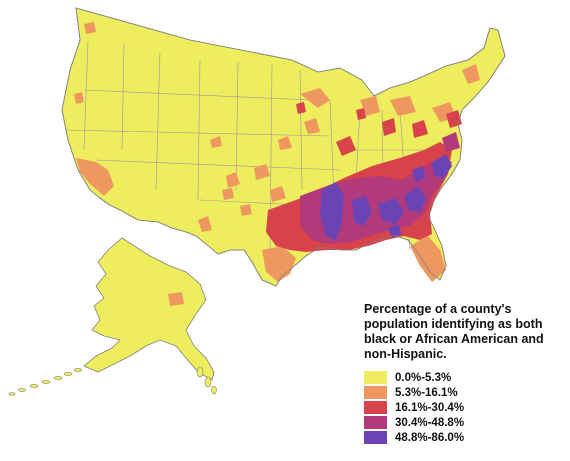 The image size is (570, 461). What do you see at coordinates (430, 422) in the screenshot?
I see `legend-label: 30.4%-48.8%` at bounding box center [430, 422].